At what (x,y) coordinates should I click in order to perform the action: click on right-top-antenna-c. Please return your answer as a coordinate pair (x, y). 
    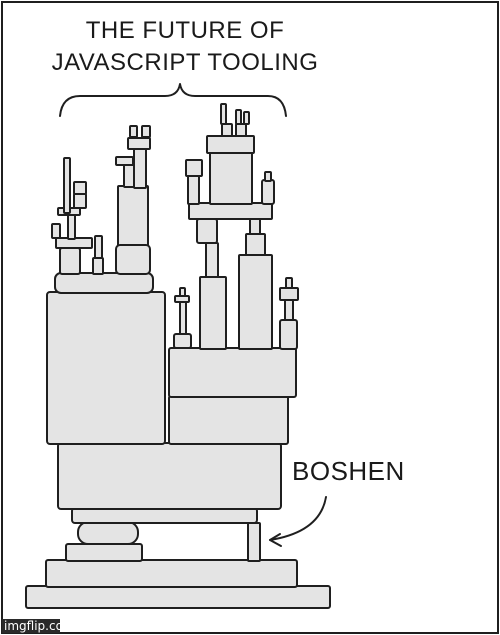
    Looking at the image, I should click on (246, 118).